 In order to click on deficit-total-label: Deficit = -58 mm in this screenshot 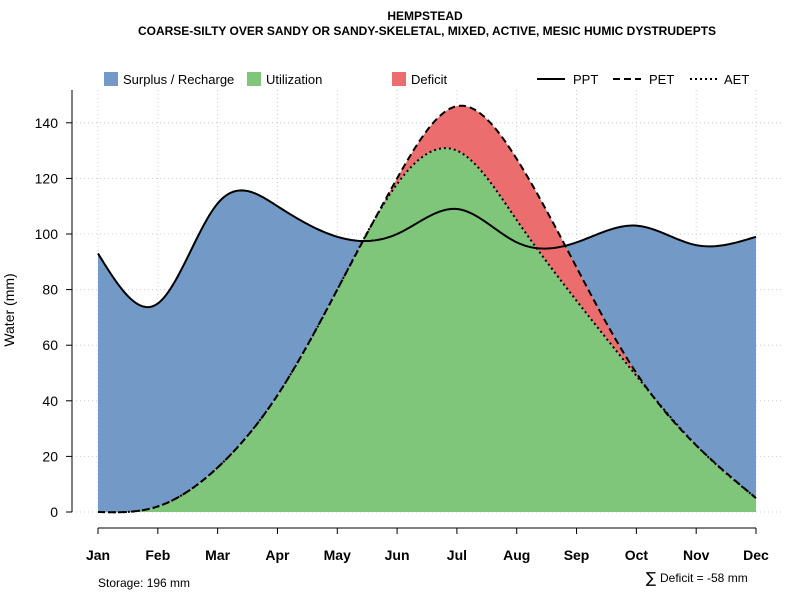, I will do `click(704, 578)`.